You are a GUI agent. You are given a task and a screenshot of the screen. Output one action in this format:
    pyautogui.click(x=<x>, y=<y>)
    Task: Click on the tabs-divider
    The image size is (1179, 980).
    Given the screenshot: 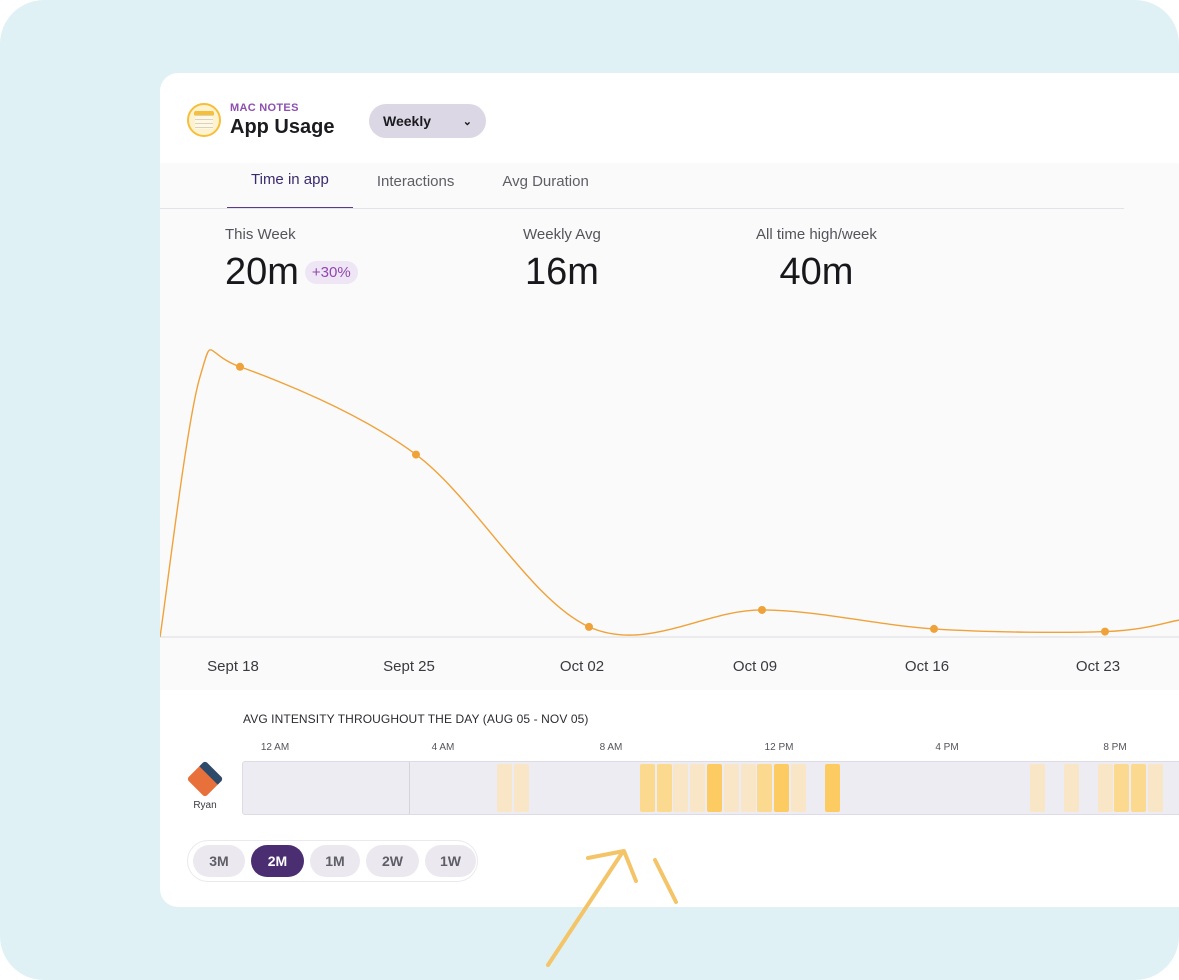 What is the action you would take?
    pyautogui.click(x=642, y=208)
    